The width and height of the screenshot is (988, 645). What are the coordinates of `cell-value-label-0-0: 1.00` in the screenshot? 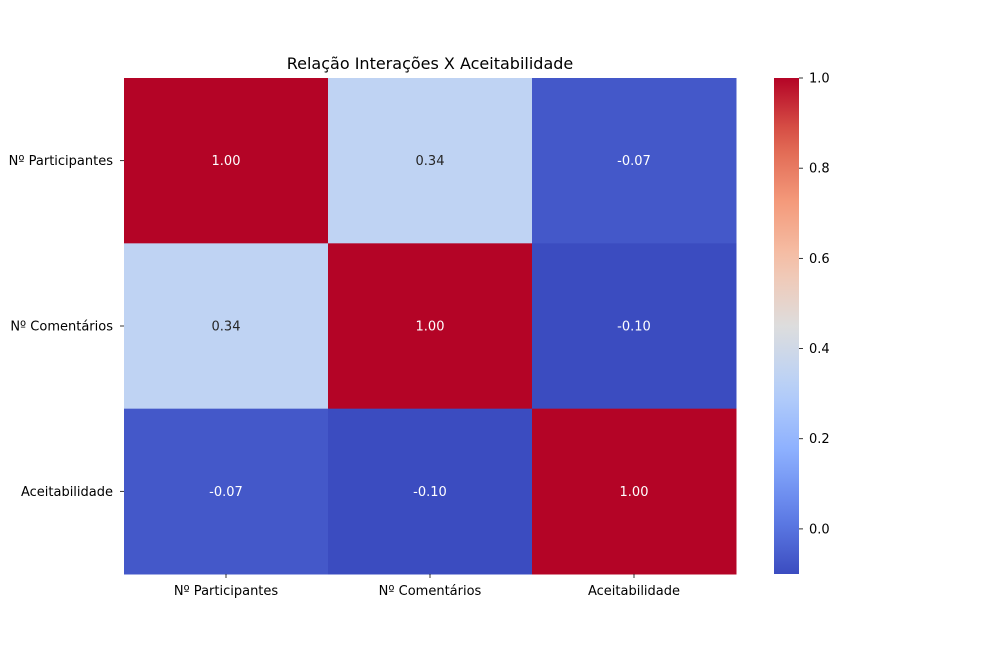 It's located at (226, 161).